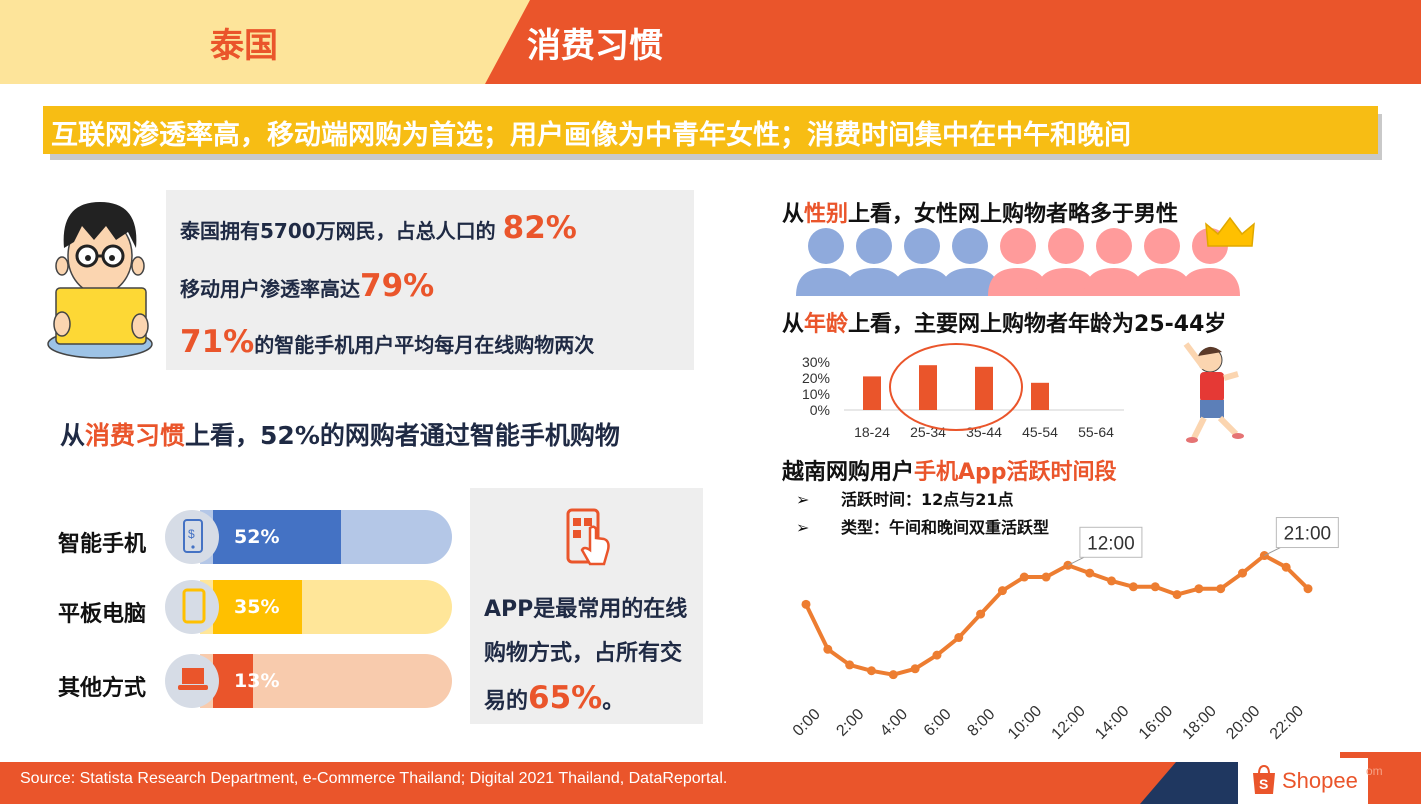 The width and height of the screenshot is (1421, 804). I want to click on device-fill-other, so click(233, 681).